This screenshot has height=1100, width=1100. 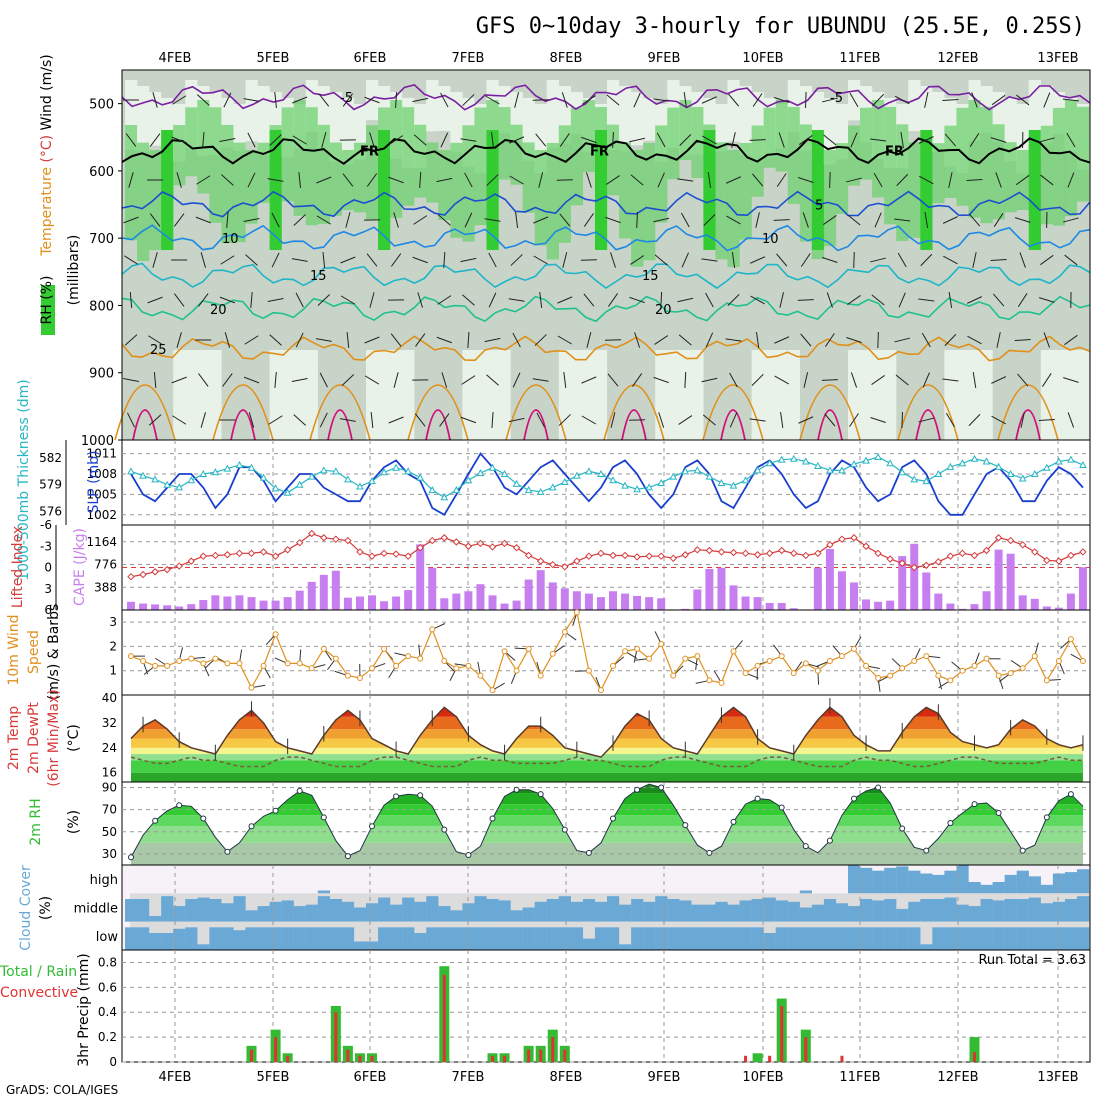 I want to click on cloud-cover-panel: high middle low Cloud Cover (%), so click(x=554, y=907).